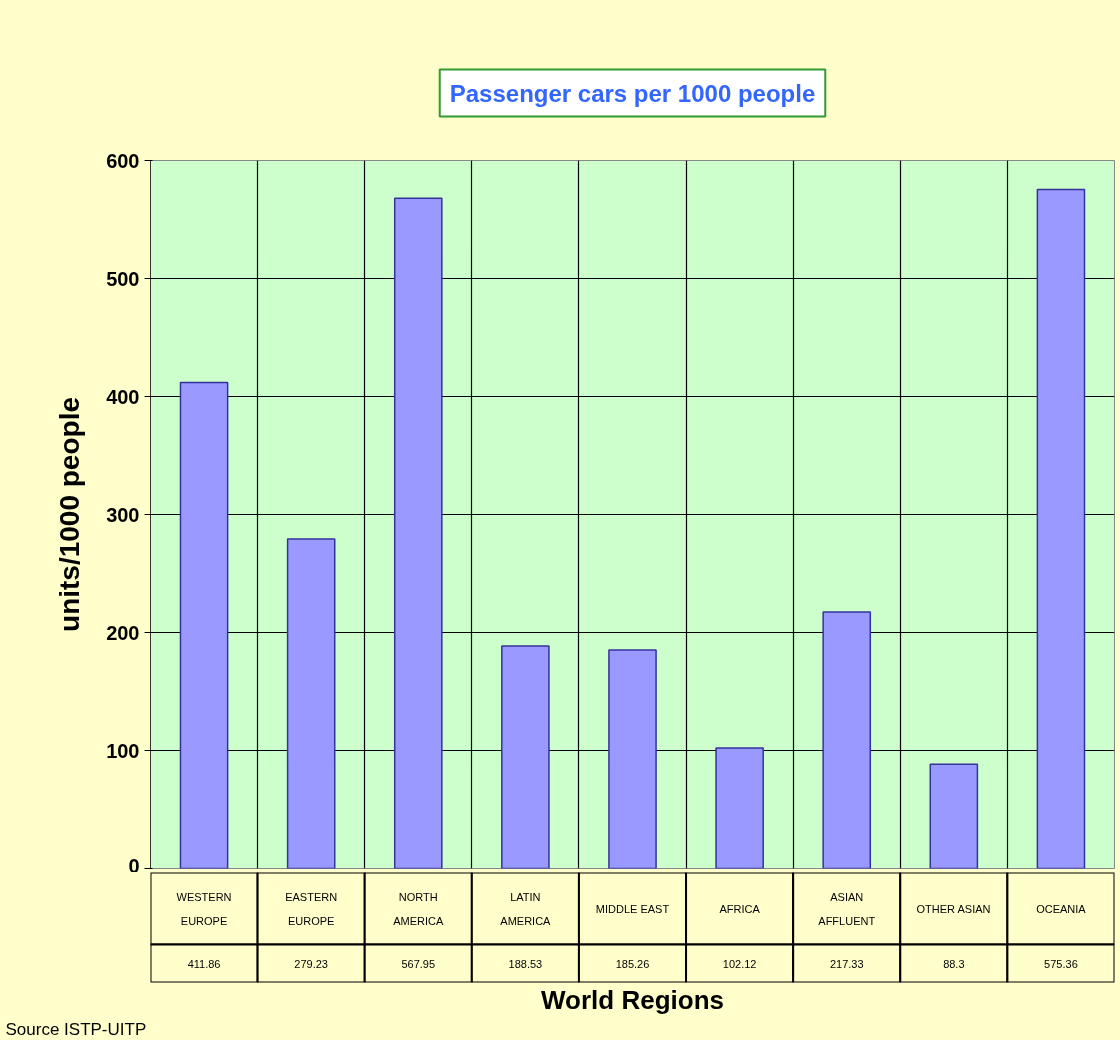 Image resolution: width=1120 pixels, height=1041 pixels. Describe the element at coordinates (847, 908) in the screenshot. I see `x-tick-label: ASIAN AFFLUENT` at that location.